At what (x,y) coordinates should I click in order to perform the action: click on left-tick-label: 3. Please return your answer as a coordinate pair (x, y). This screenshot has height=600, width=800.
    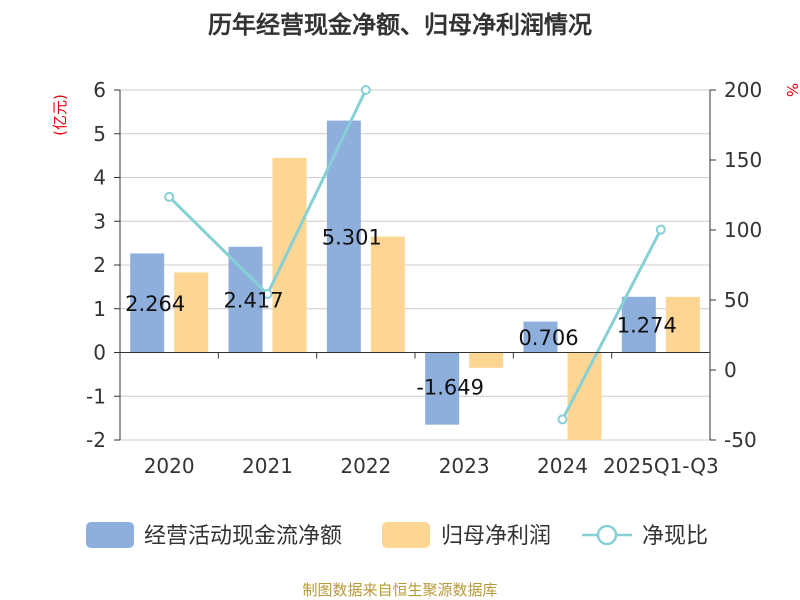
    Looking at the image, I should click on (99, 221).